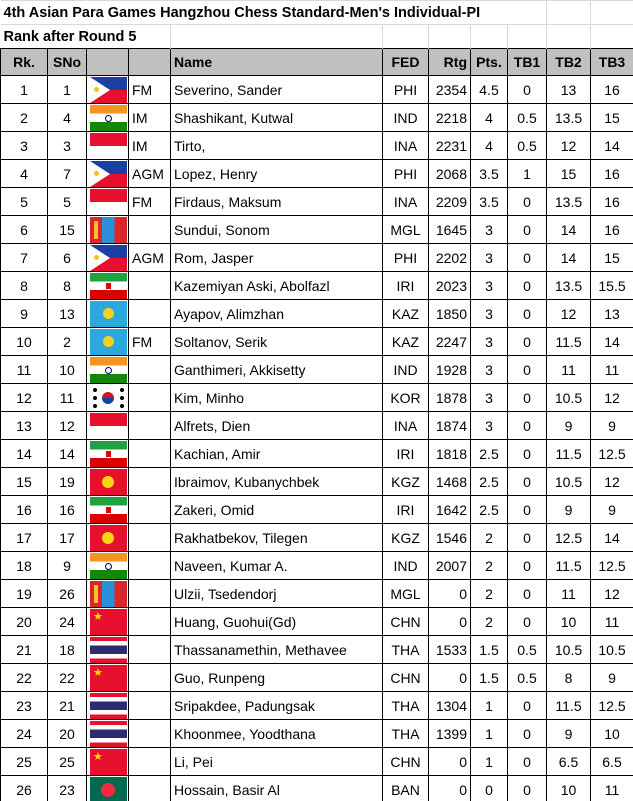 This screenshot has height=801, width=633. What do you see at coordinates (568, 621) in the screenshot?
I see `tb2-cell: 10` at bounding box center [568, 621].